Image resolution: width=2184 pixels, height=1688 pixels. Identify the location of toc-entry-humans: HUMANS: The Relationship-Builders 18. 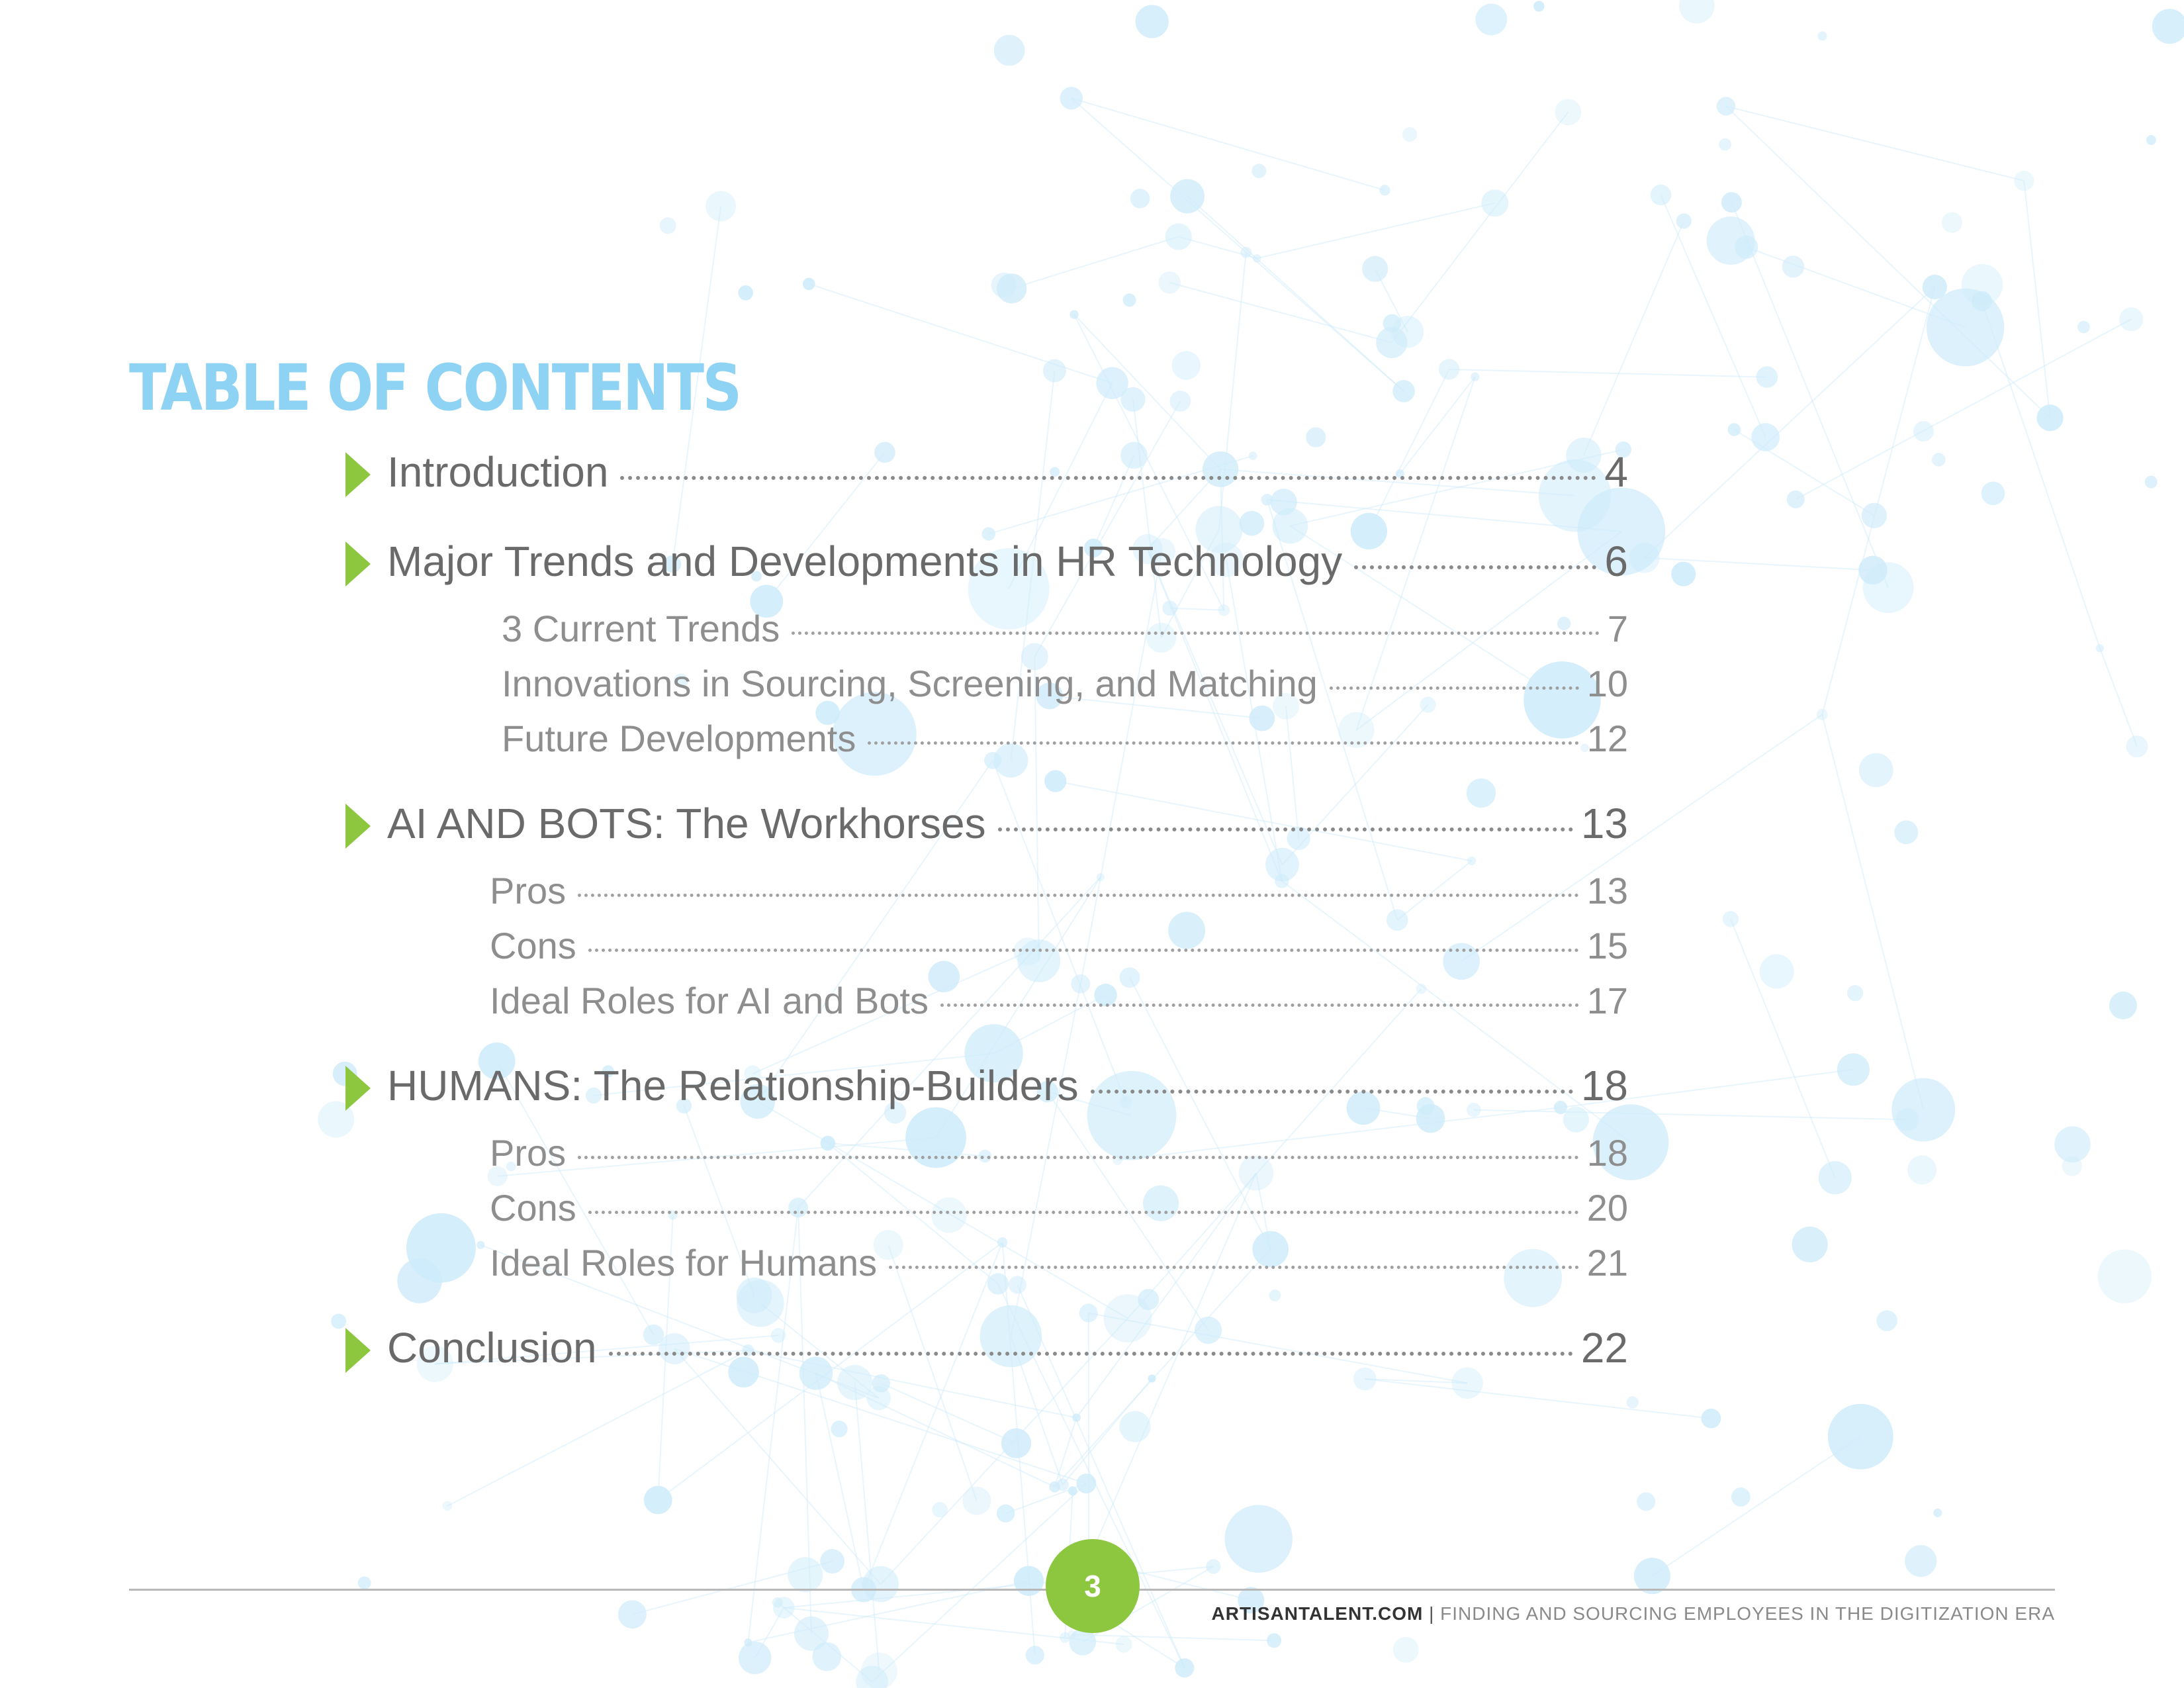
(1007, 1085).